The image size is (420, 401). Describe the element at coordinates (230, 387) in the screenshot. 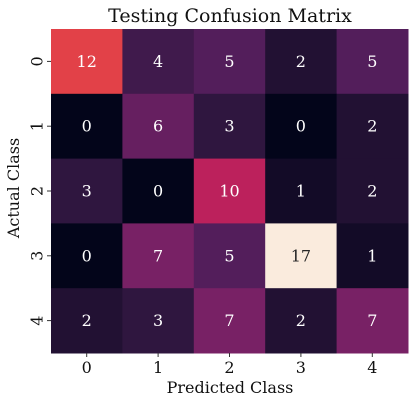

I see `x-axis-label: Predicted Class` at that location.